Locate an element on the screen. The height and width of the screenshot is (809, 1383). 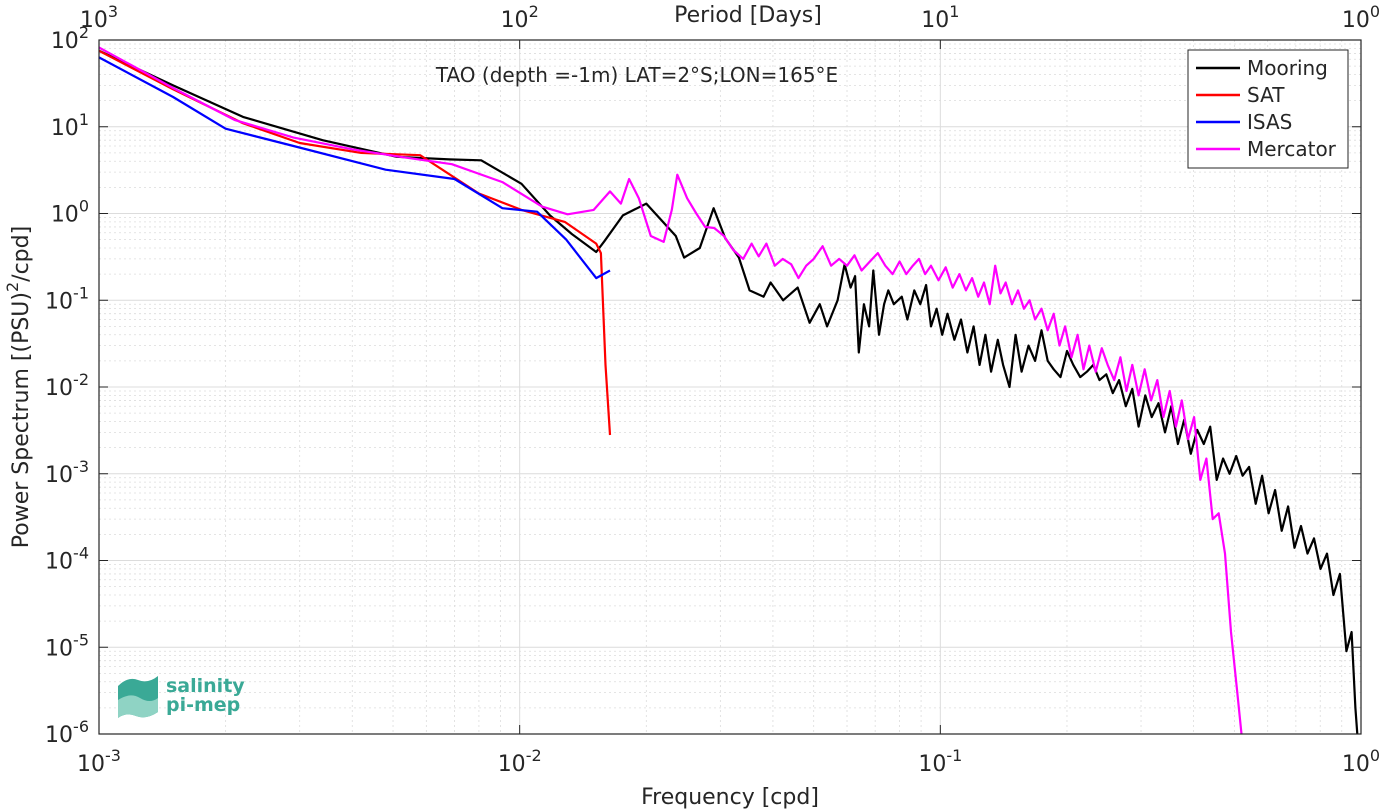
y-tick-label: 10⁻⁴ is located at coordinates (67, 559).